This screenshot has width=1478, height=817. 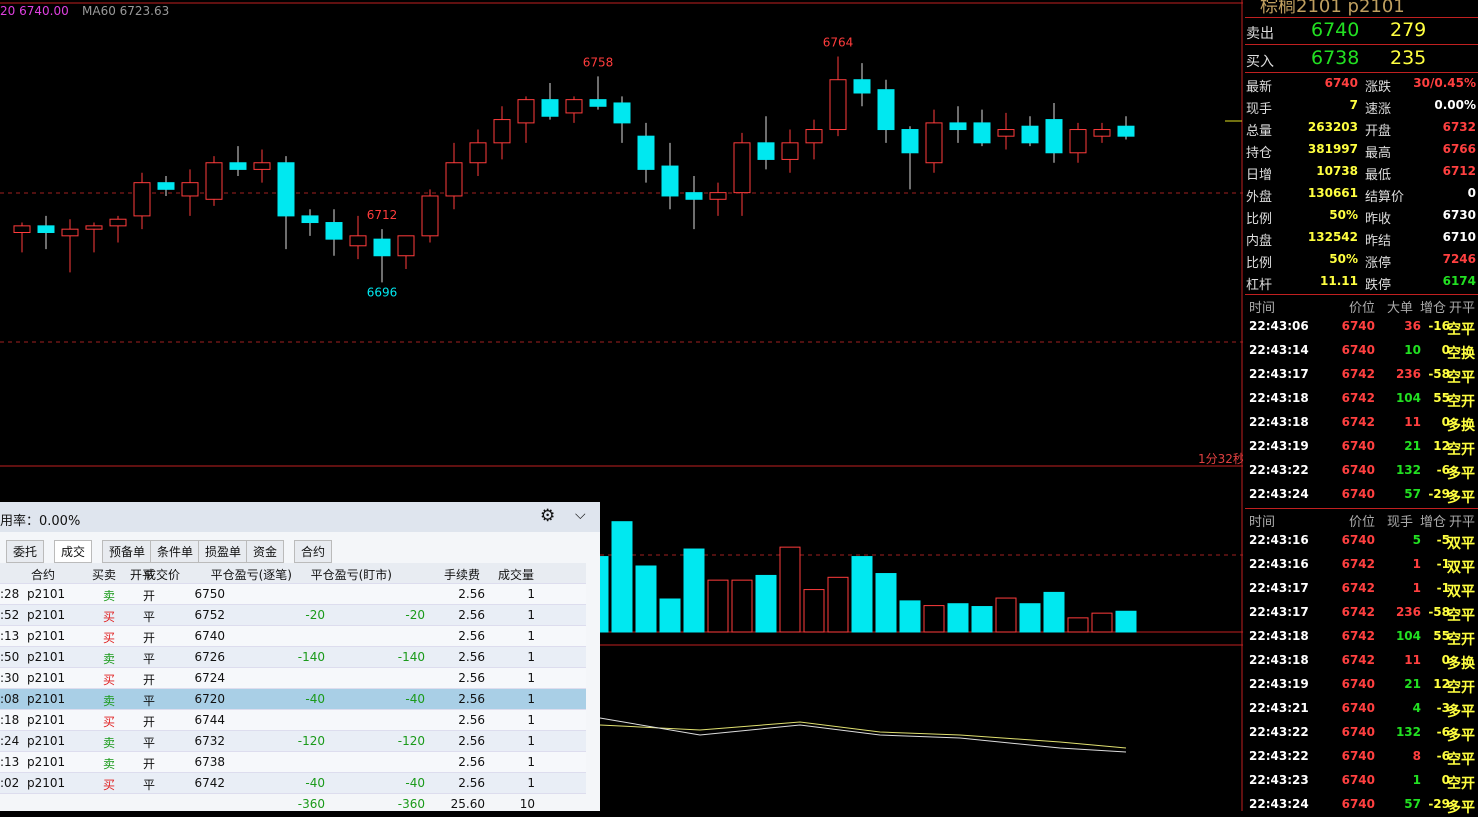 What do you see at coordinates (1459, 171) in the screenshot?
I see `stat-value: 6712` at bounding box center [1459, 171].